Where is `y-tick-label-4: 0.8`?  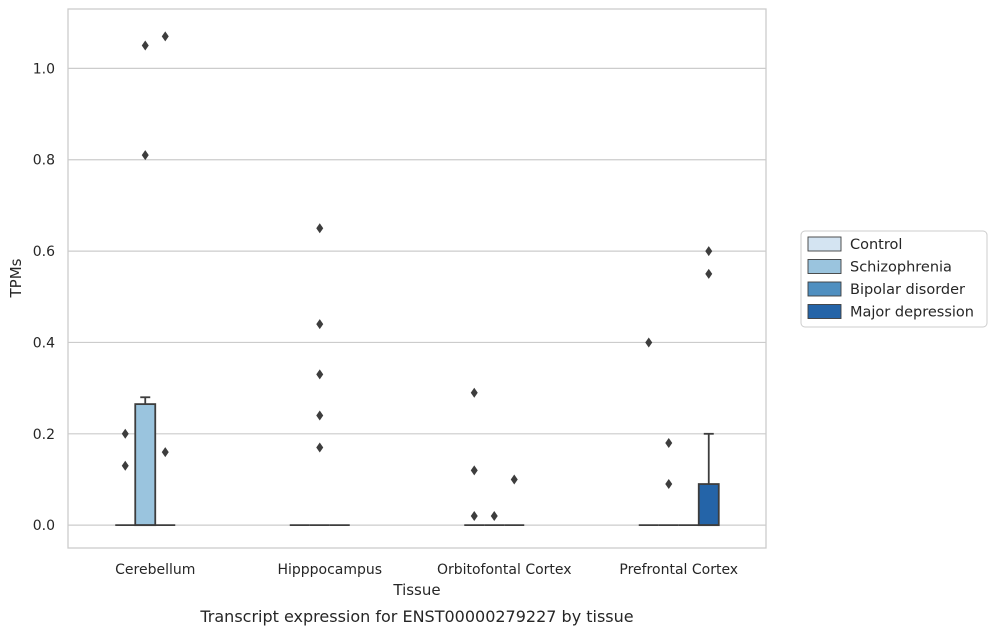 y-tick-label-4: 0.8 is located at coordinates (44, 161).